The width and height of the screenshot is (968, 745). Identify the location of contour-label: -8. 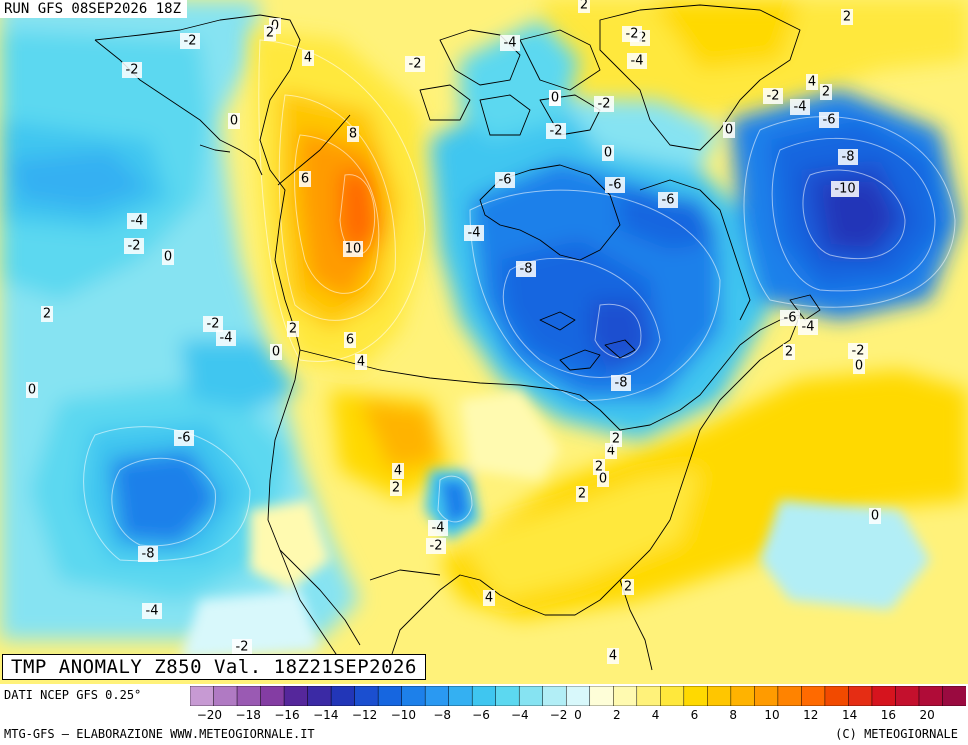
(621, 383).